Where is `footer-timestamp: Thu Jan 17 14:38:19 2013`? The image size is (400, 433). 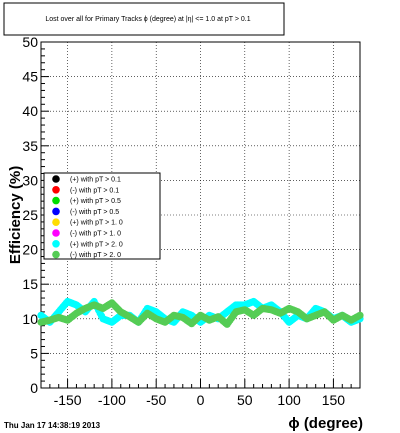 footer-timestamp: Thu Jan 17 14:38:19 2013 is located at coordinates (52, 425).